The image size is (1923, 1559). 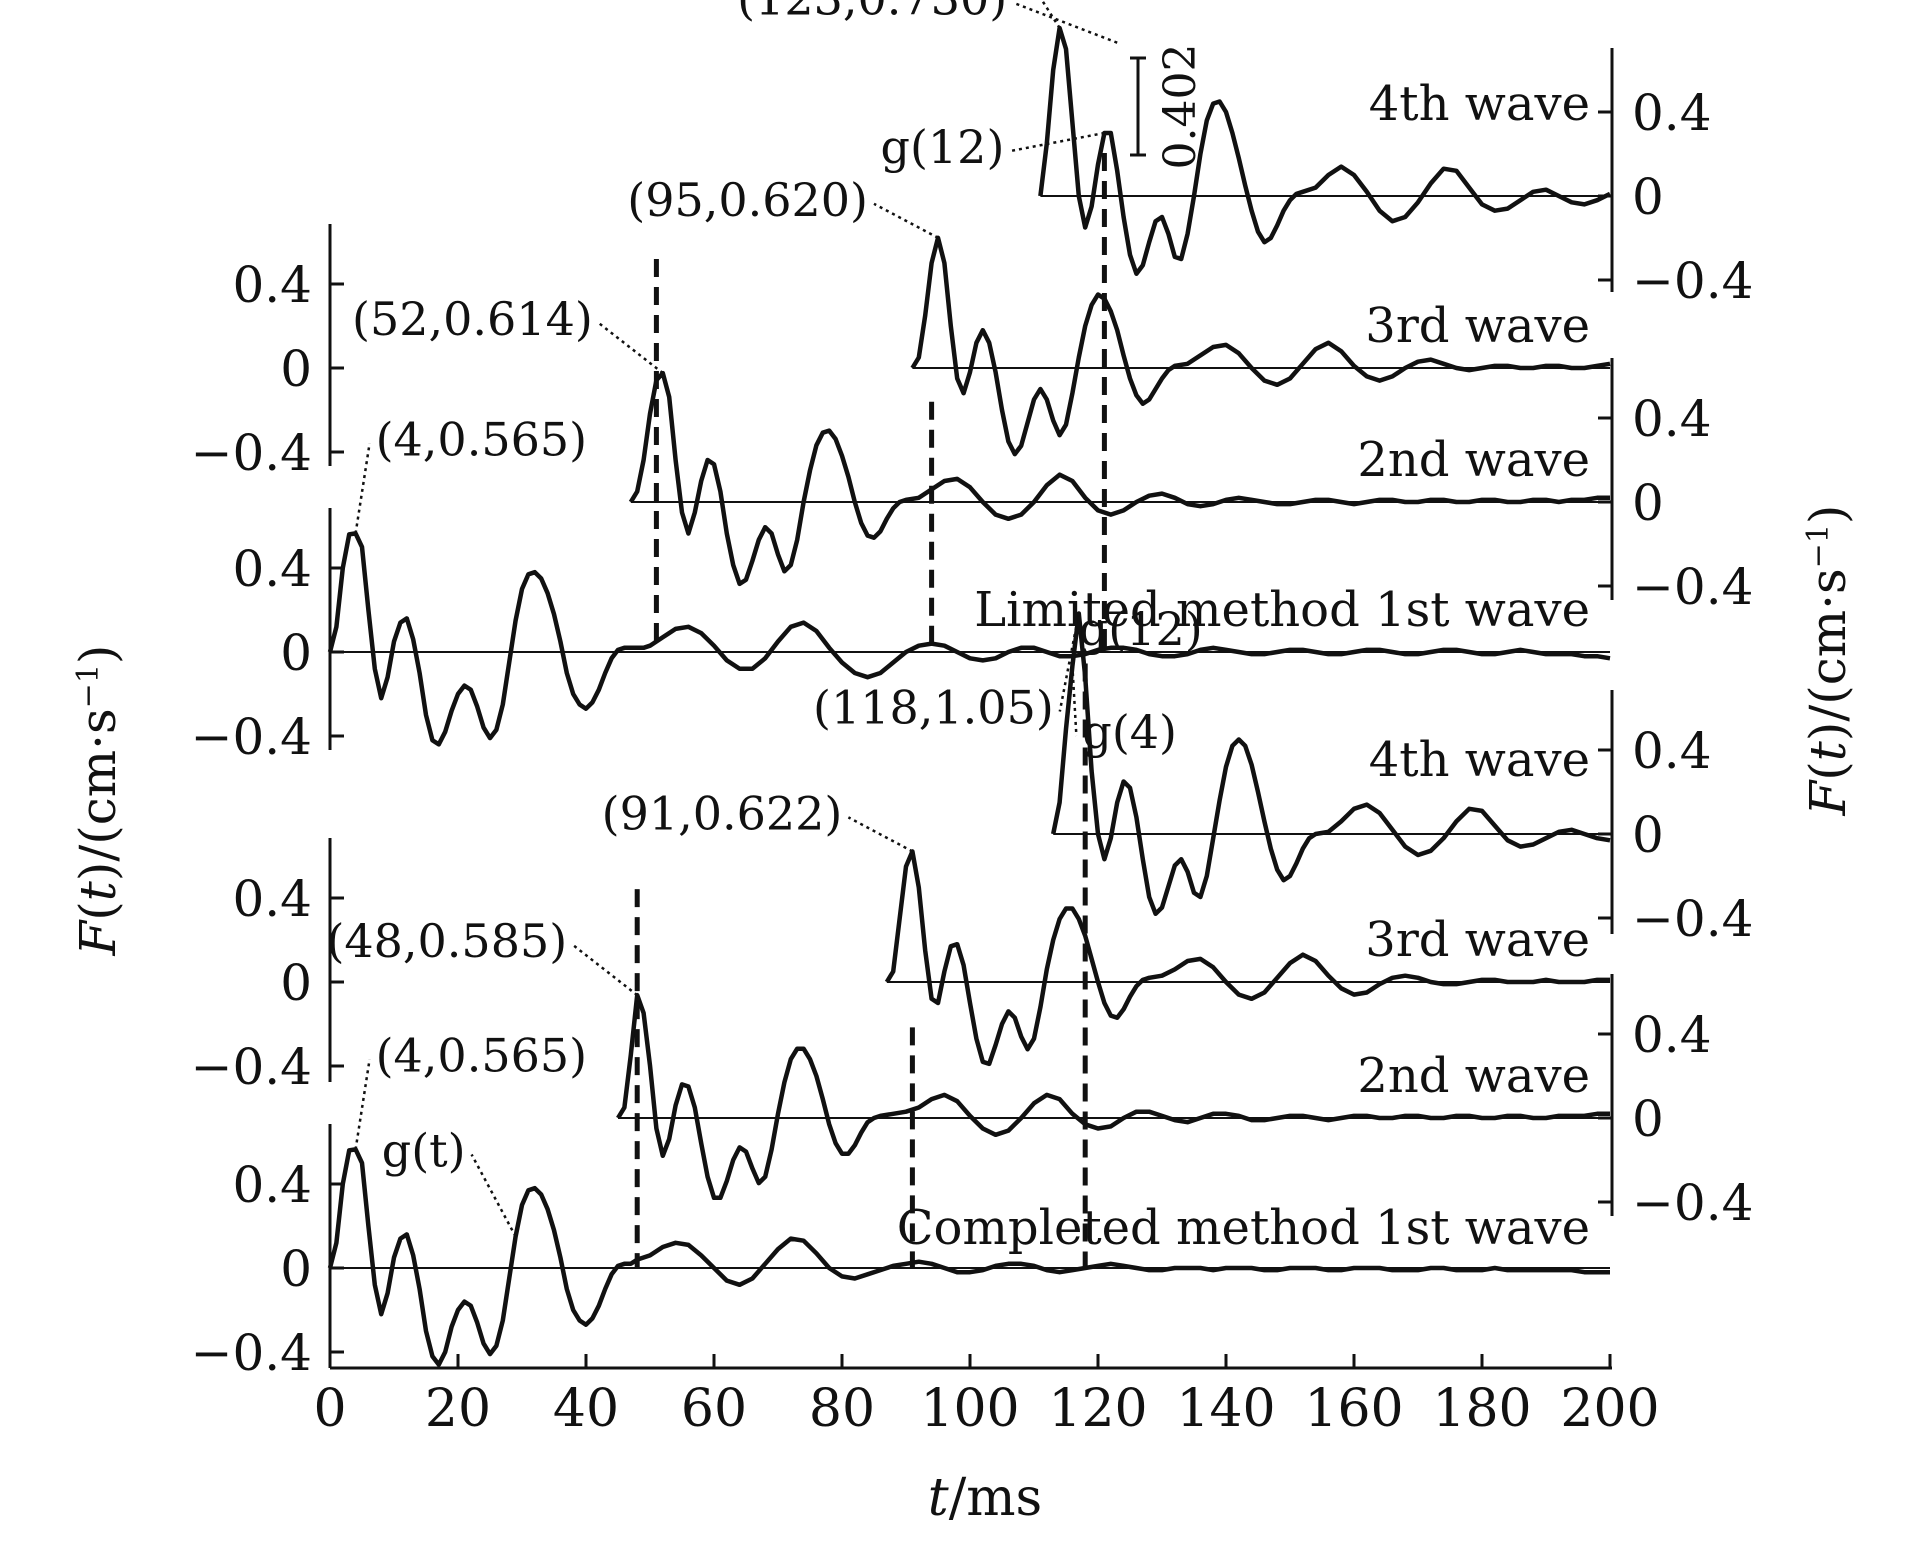 I want to click on annotation-limited-3: (95,0.620), so click(x=747, y=200).